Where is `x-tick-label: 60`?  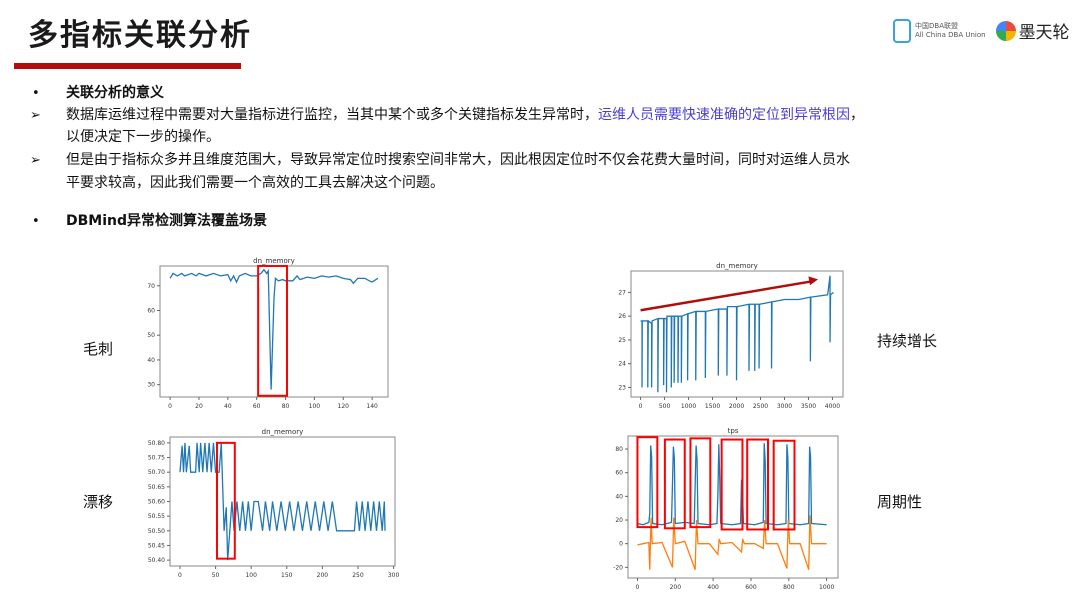 x-tick-label: 60 is located at coordinates (257, 406).